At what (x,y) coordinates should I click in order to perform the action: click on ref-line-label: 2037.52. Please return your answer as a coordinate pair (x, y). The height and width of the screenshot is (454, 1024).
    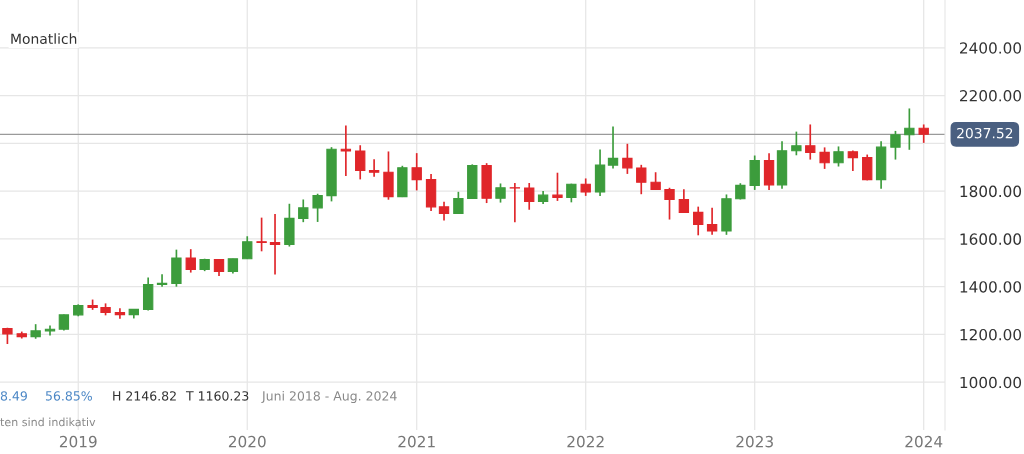
    Looking at the image, I should click on (985, 133).